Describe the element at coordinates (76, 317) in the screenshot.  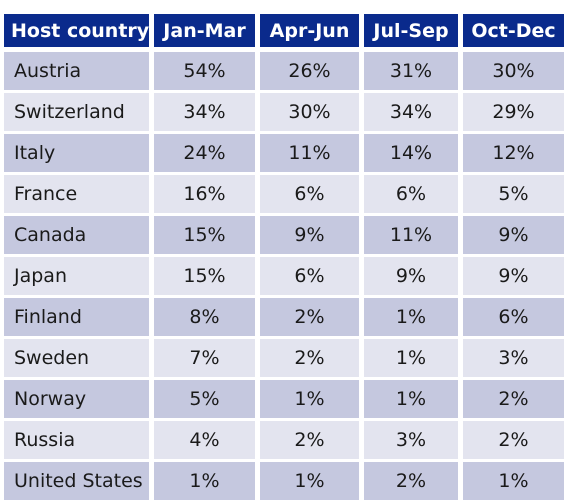
I see `row-label: Finland` at that location.